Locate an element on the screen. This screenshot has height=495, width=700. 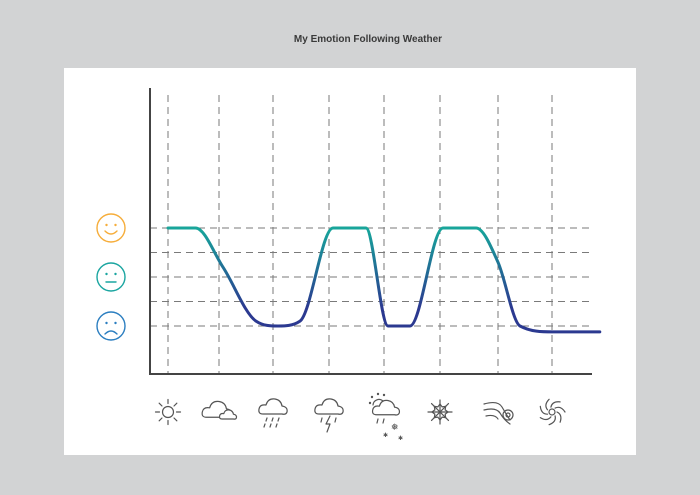
emotion-line is located at coordinates (384, 280).